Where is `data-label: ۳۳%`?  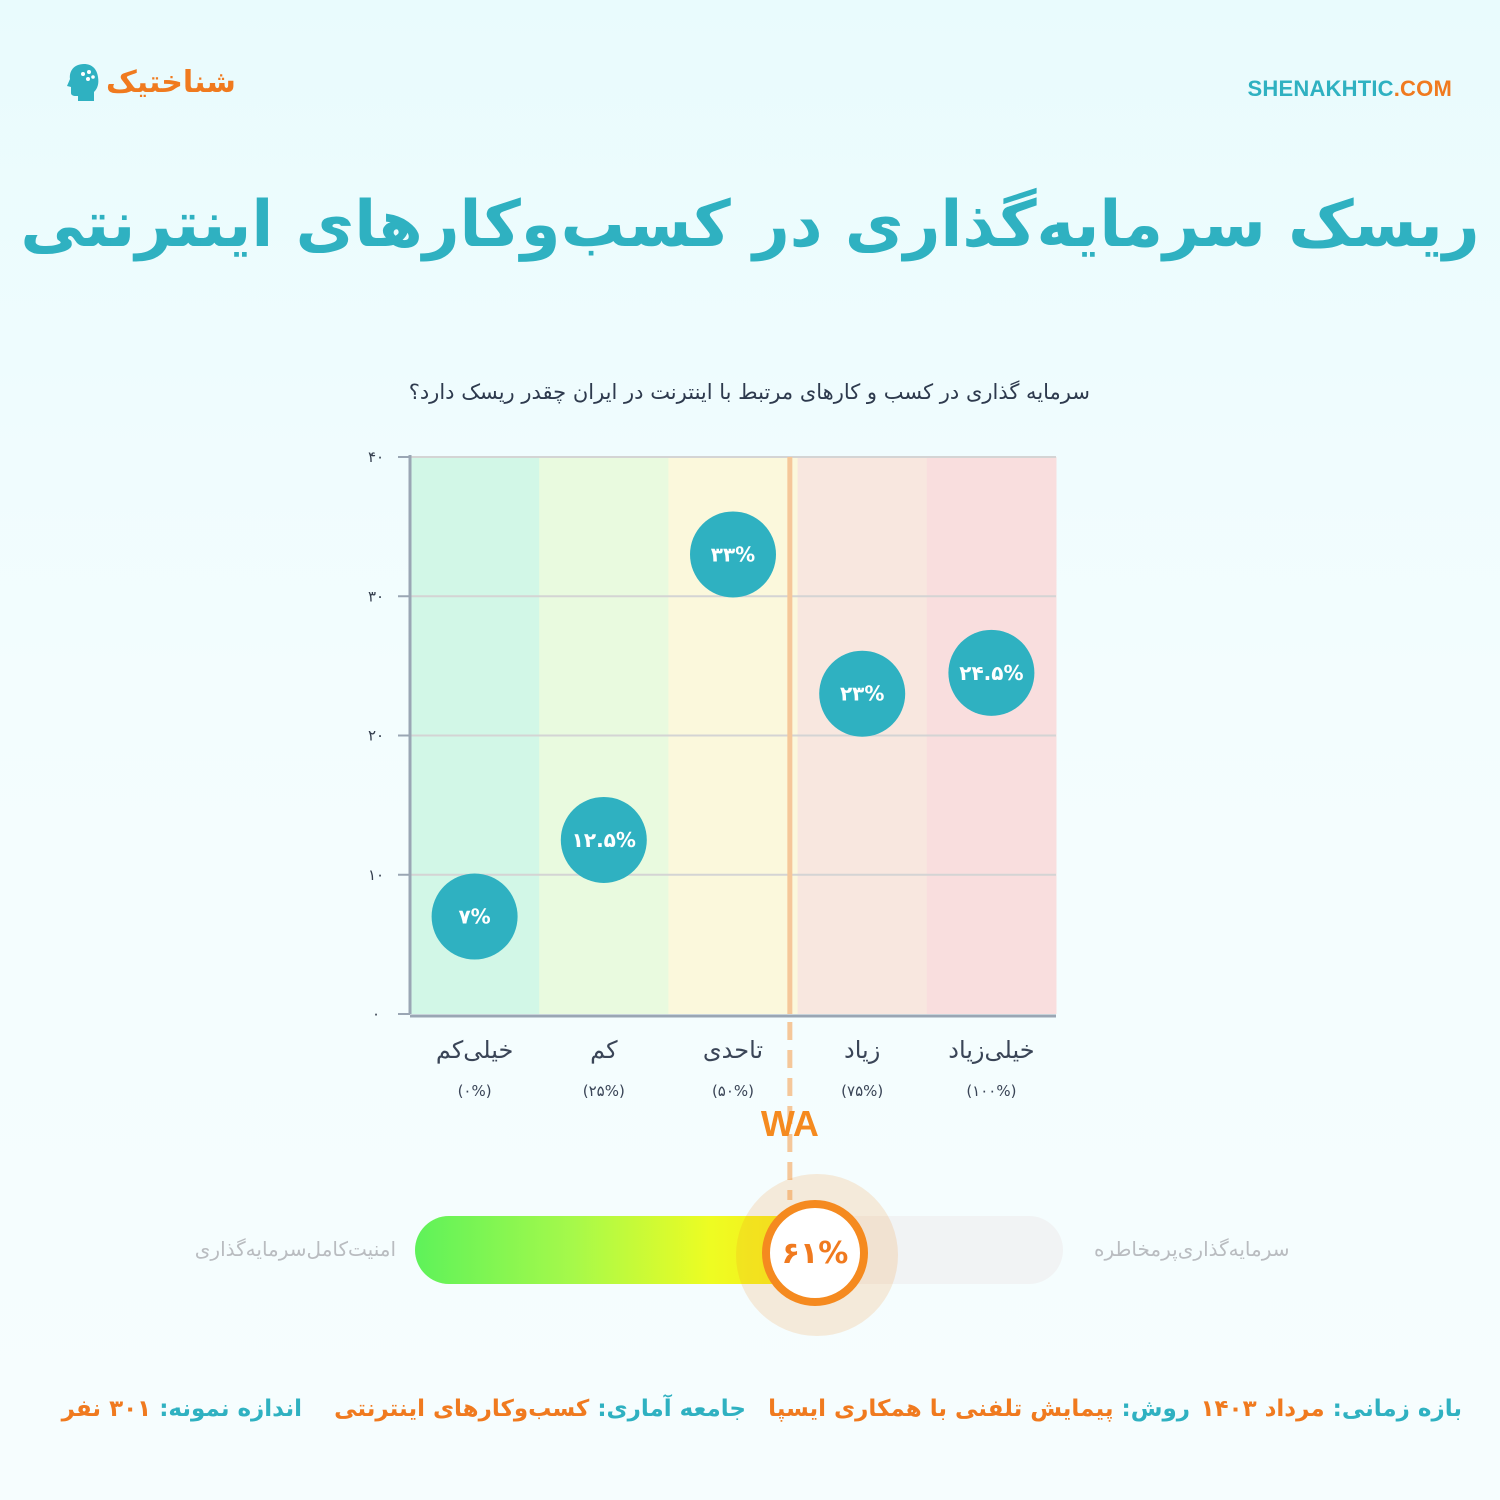
data-label: ۳۳% is located at coordinates (733, 554).